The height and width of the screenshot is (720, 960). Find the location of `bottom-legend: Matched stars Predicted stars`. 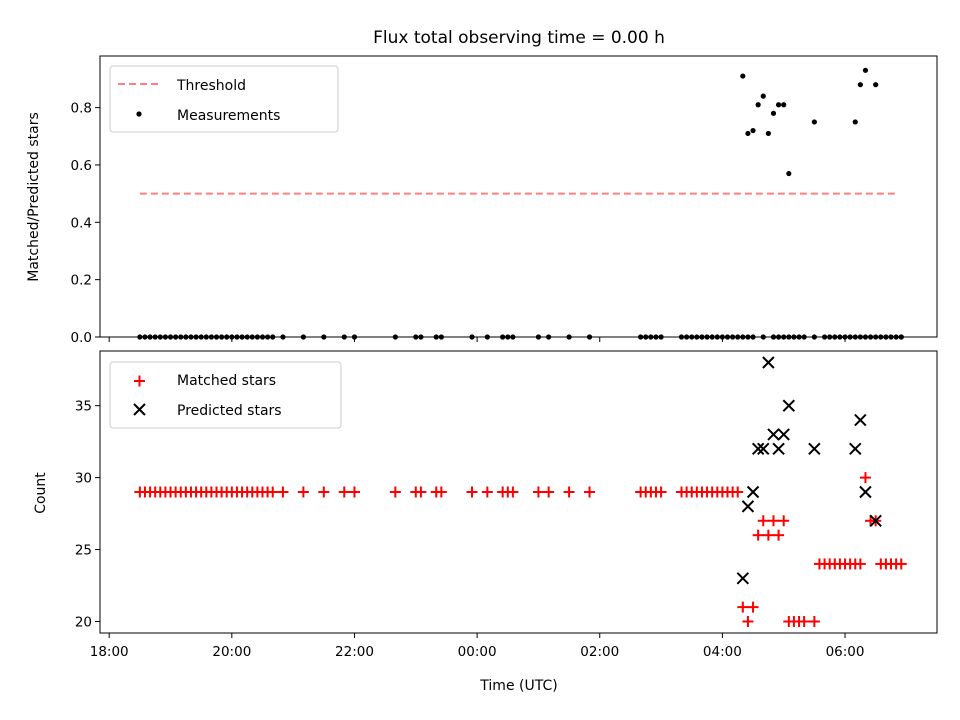

bottom-legend: Matched stars Predicted stars is located at coordinates (225, 395).